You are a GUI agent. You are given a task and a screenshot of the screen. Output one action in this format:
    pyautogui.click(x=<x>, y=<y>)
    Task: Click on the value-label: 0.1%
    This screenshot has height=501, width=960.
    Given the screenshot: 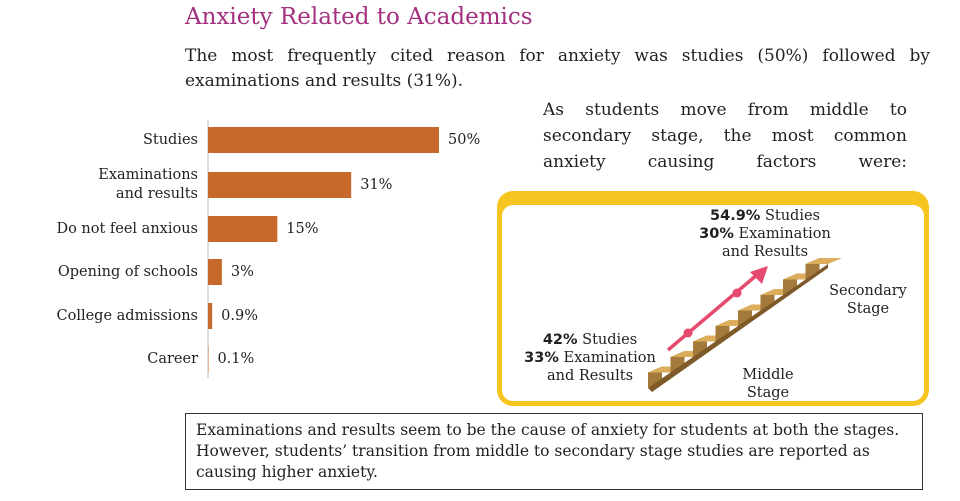 What is the action you would take?
    pyautogui.click(x=236, y=359)
    